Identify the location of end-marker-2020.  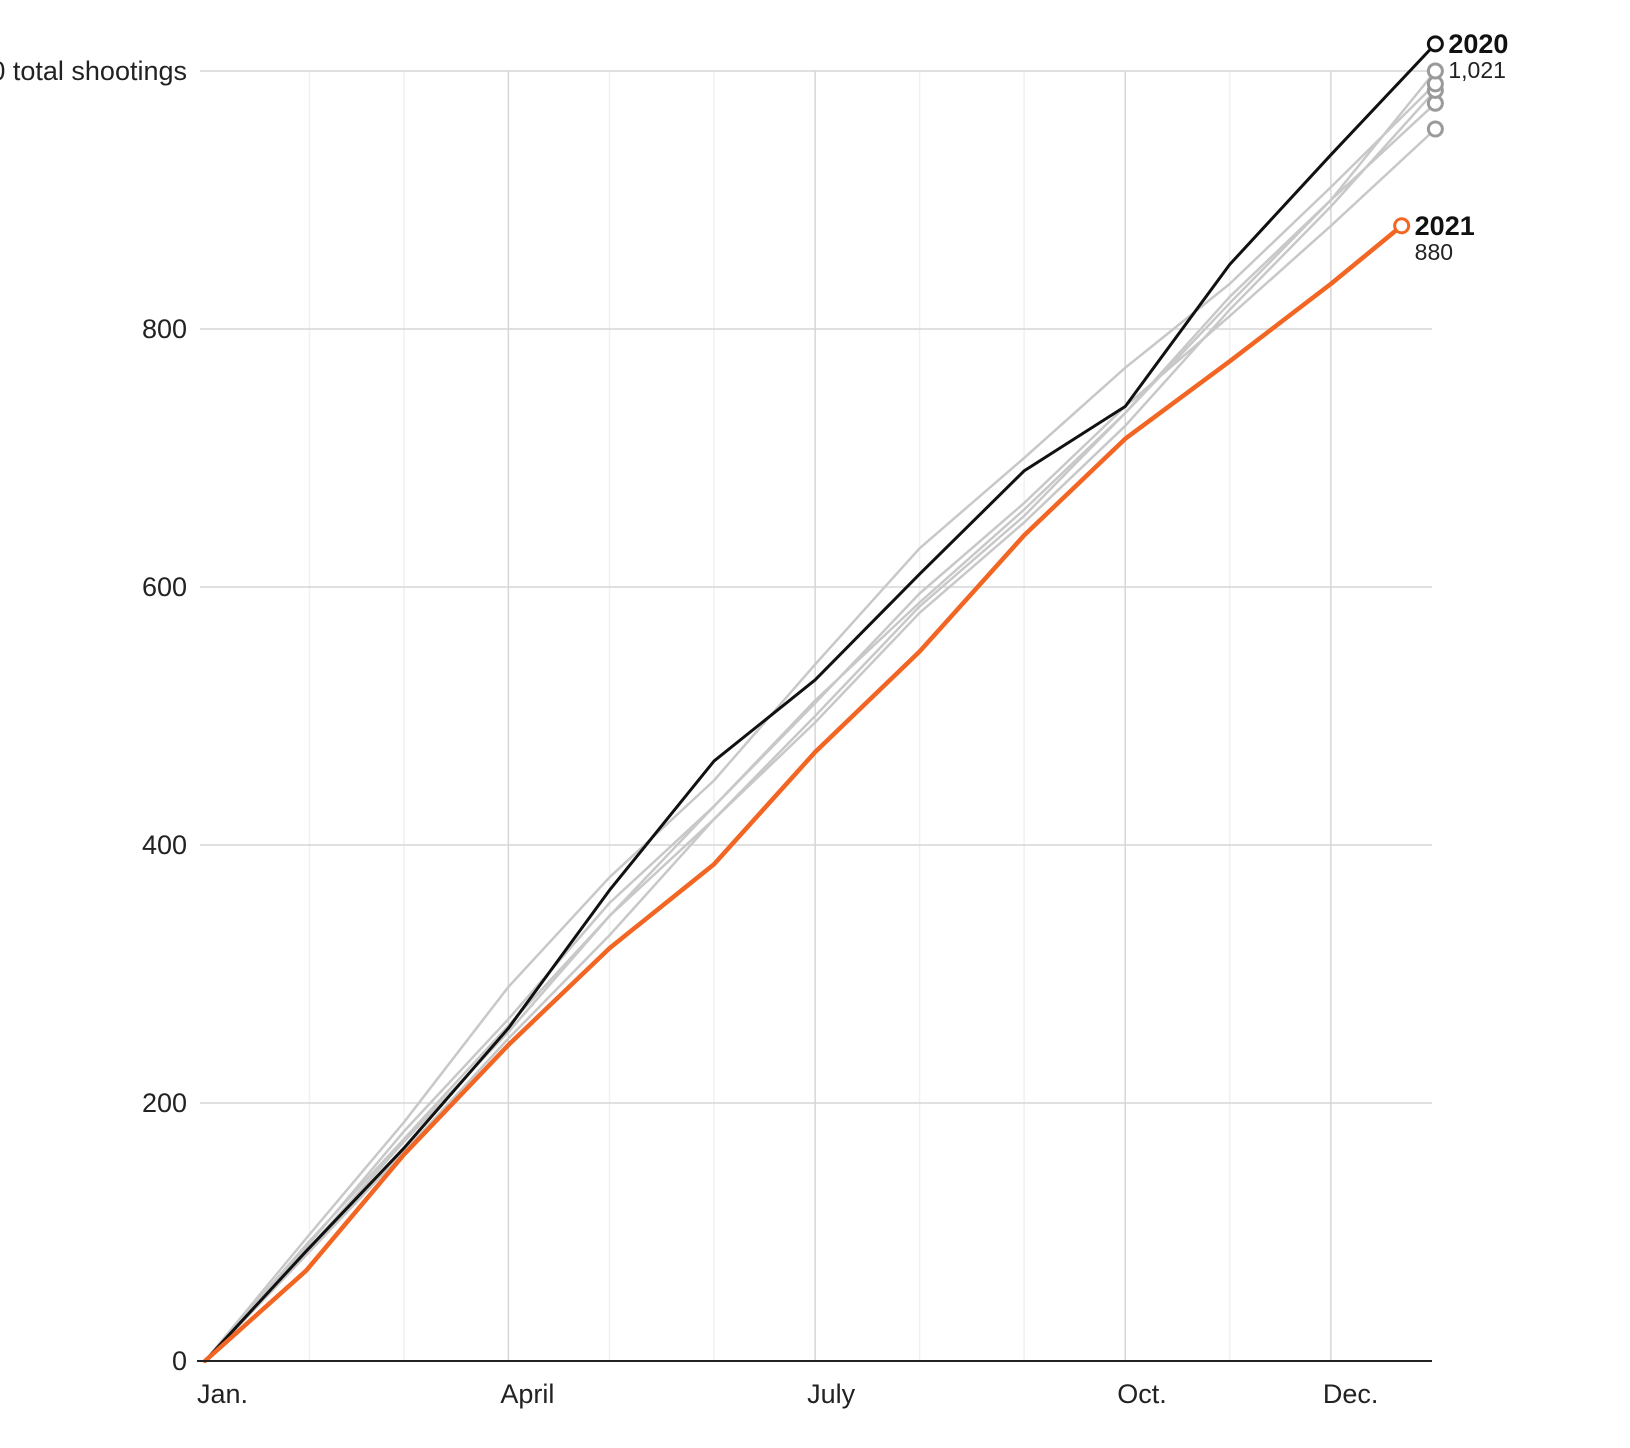
(1435, 44).